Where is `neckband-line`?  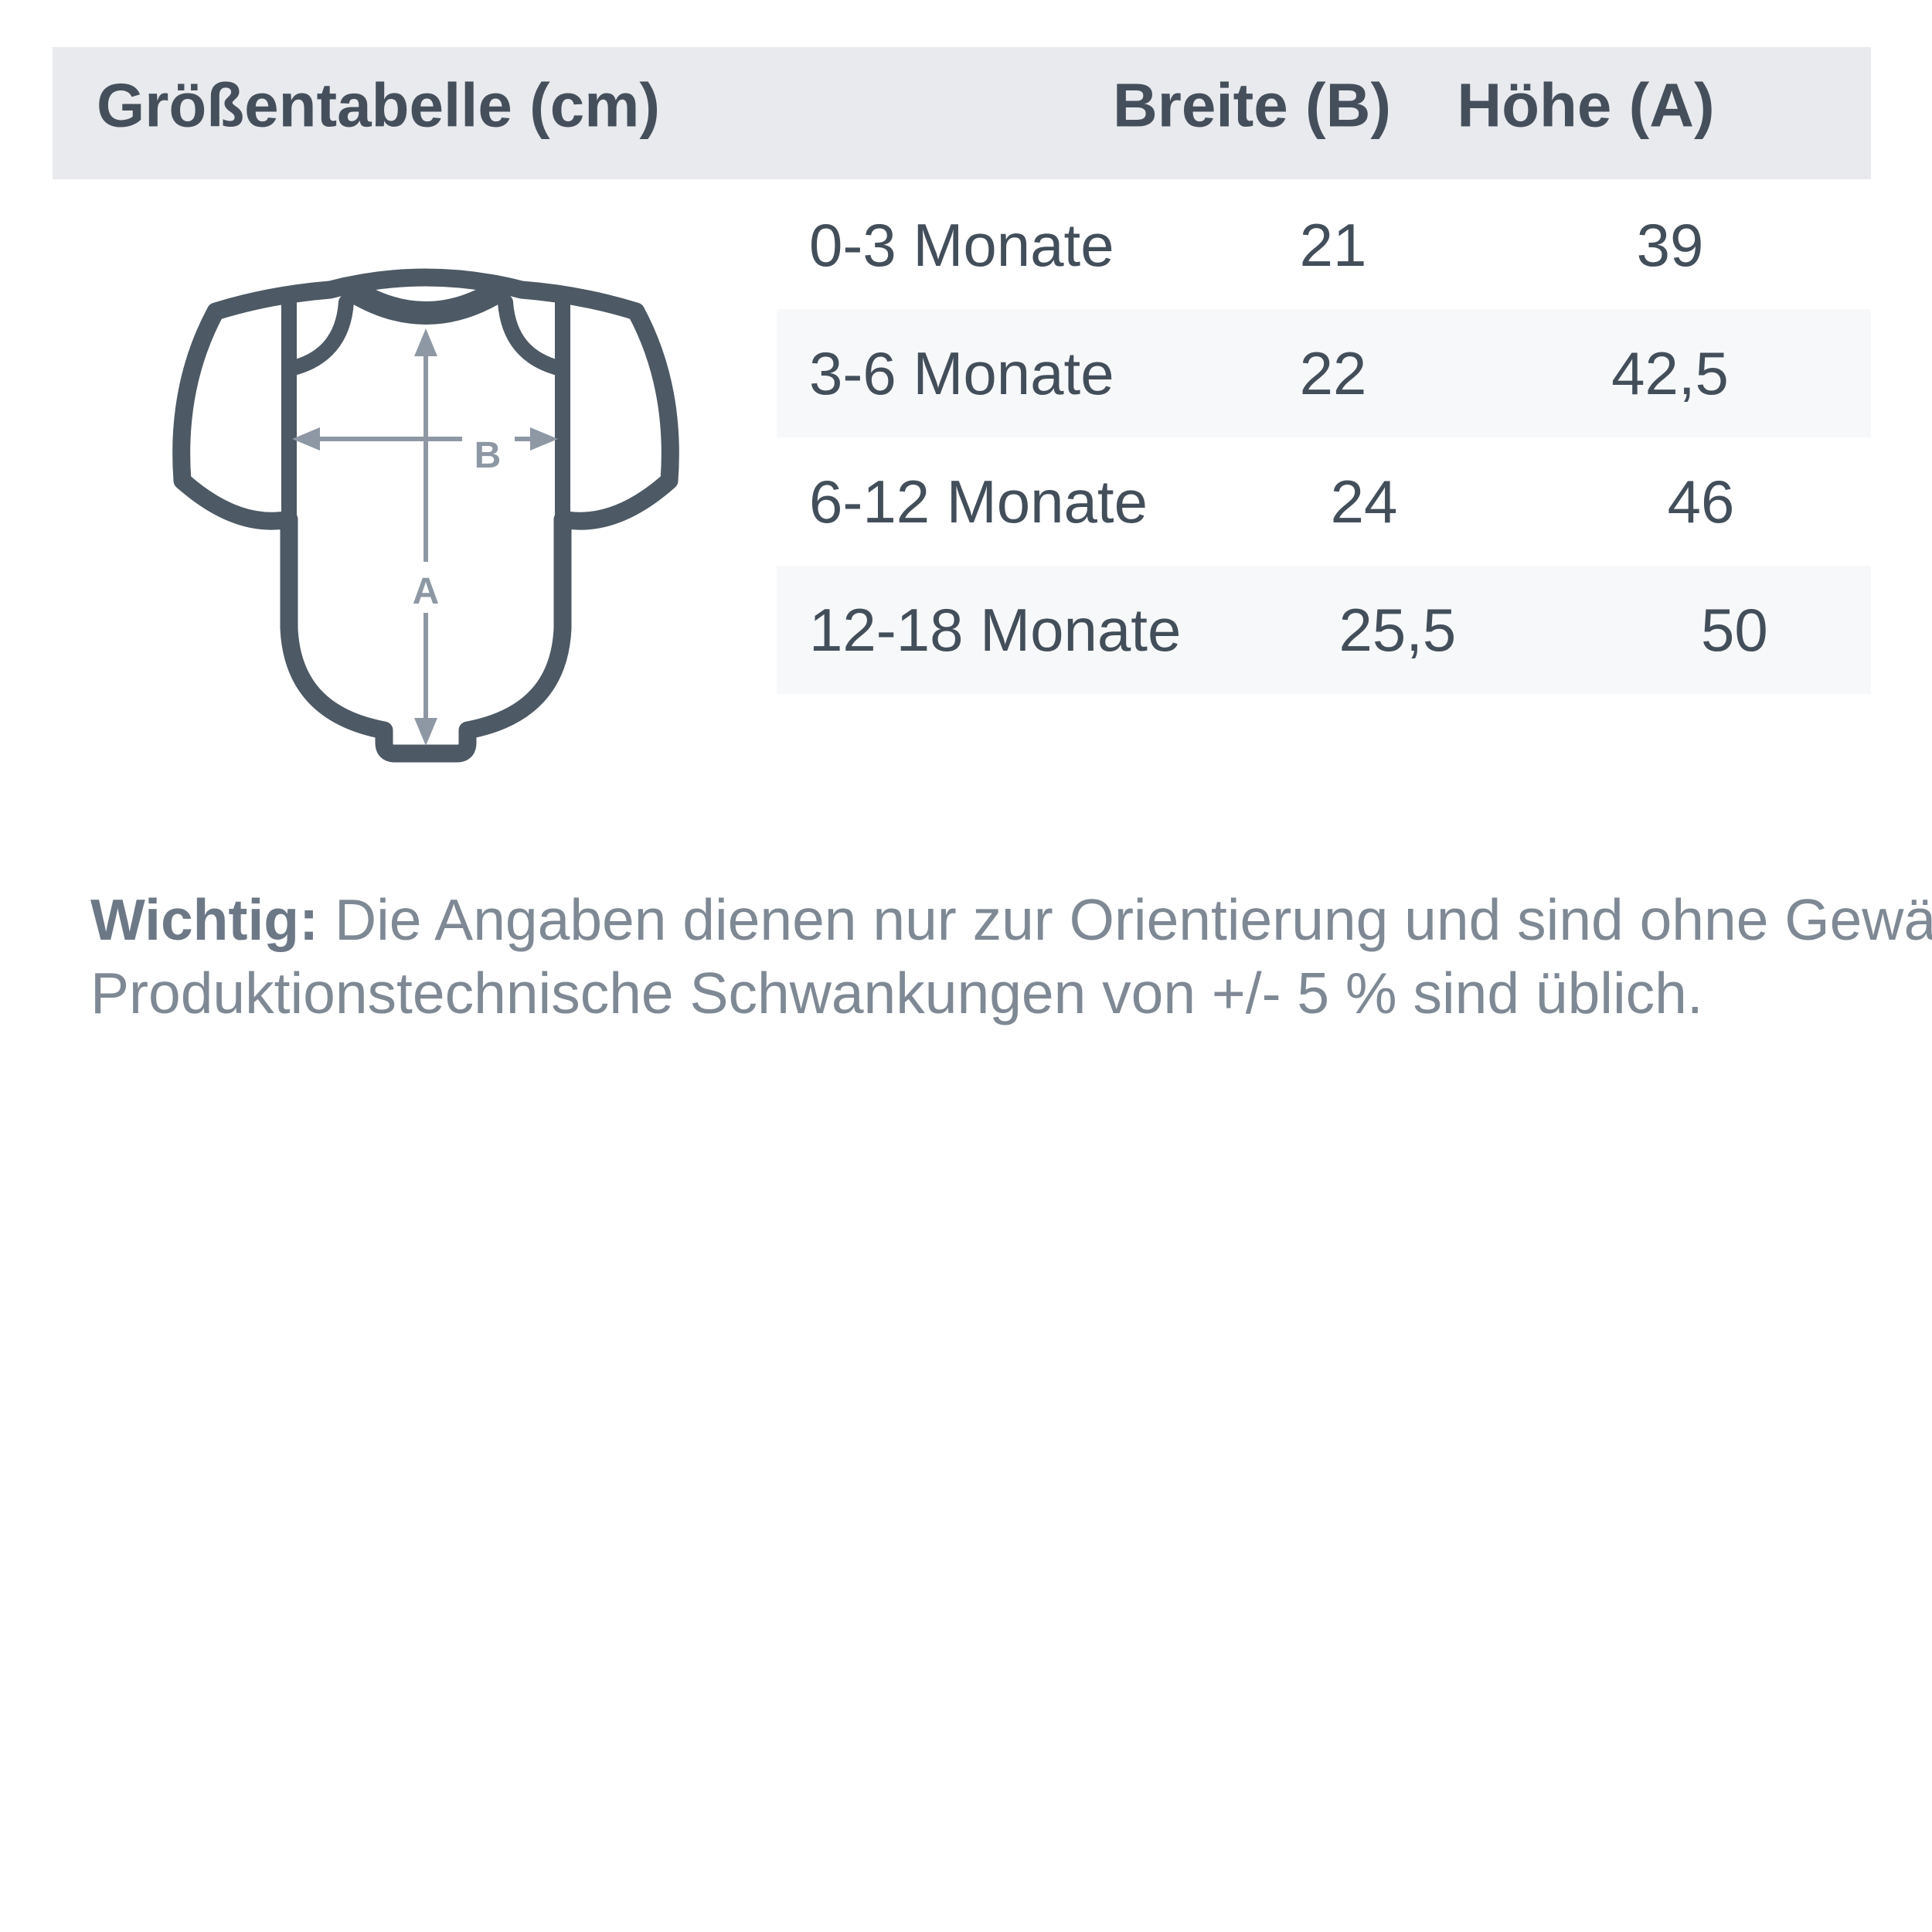 neckband-line is located at coordinates (425, 303).